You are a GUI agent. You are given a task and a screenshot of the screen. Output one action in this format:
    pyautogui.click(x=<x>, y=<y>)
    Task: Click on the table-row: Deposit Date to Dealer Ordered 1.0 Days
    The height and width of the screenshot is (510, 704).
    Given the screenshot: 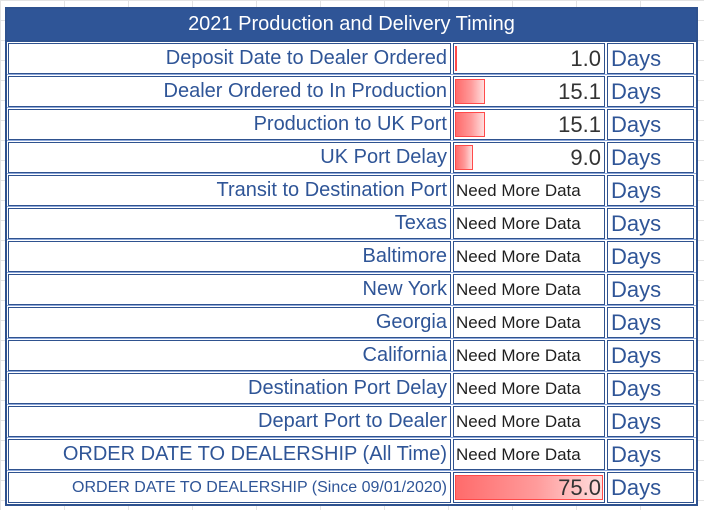 What is the action you would take?
    pyautogui.click(x=351, y=58)
    